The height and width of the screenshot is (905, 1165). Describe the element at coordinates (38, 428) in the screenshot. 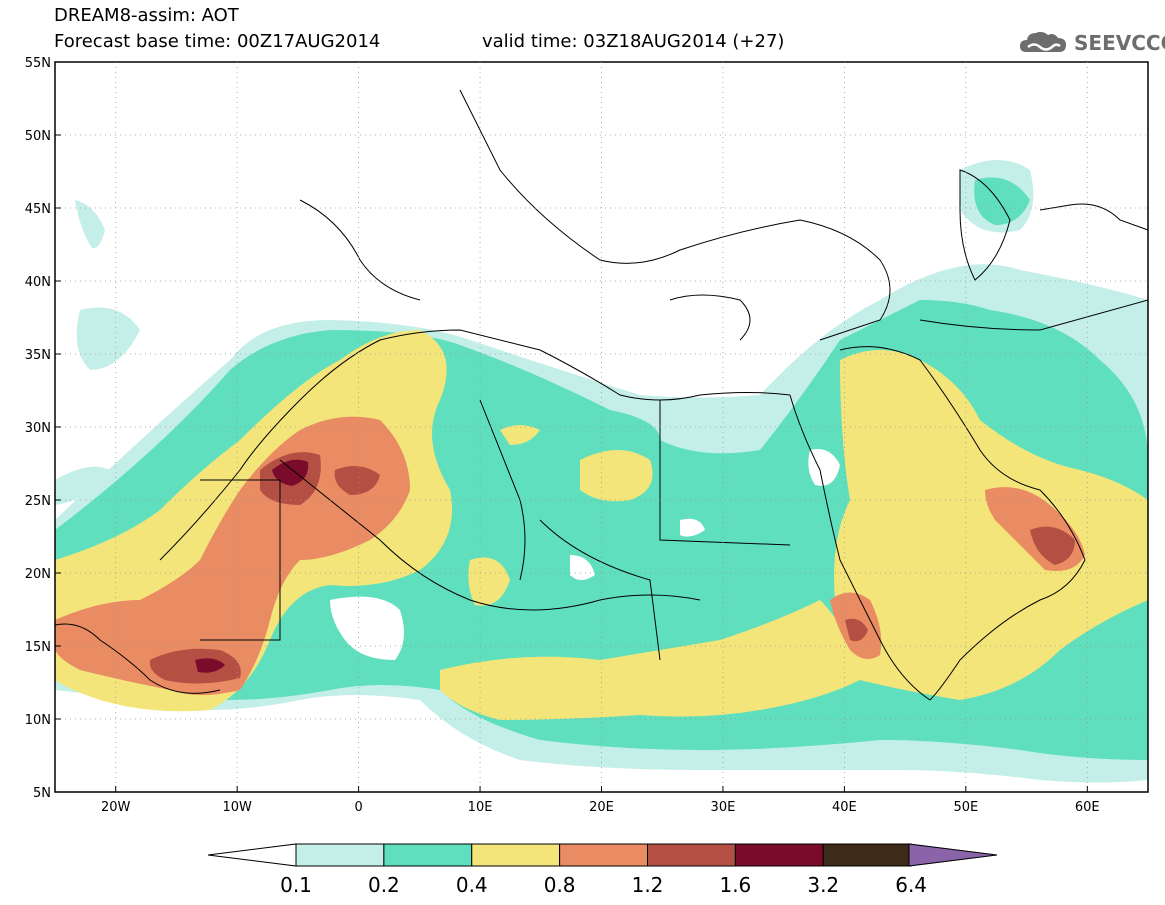

I see `lat-label: 30N` at that location.